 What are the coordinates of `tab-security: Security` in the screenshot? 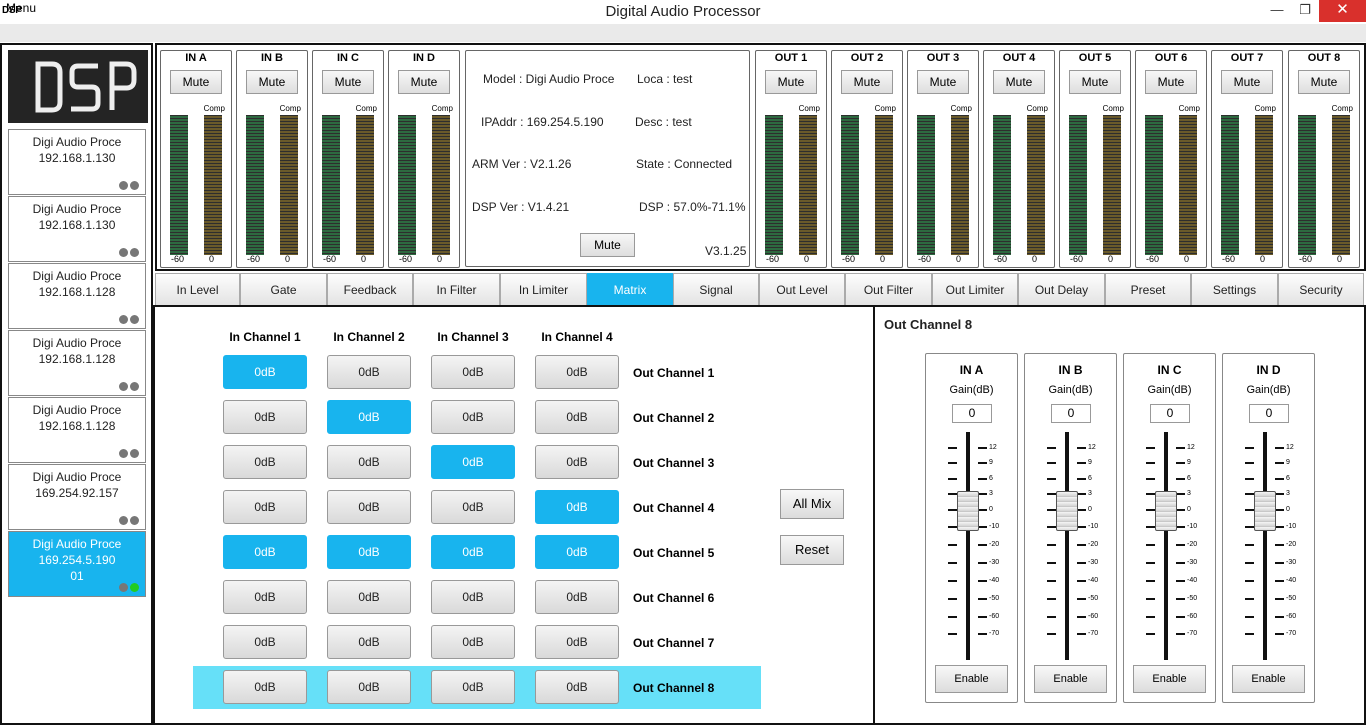 It's located at (1321, 289).